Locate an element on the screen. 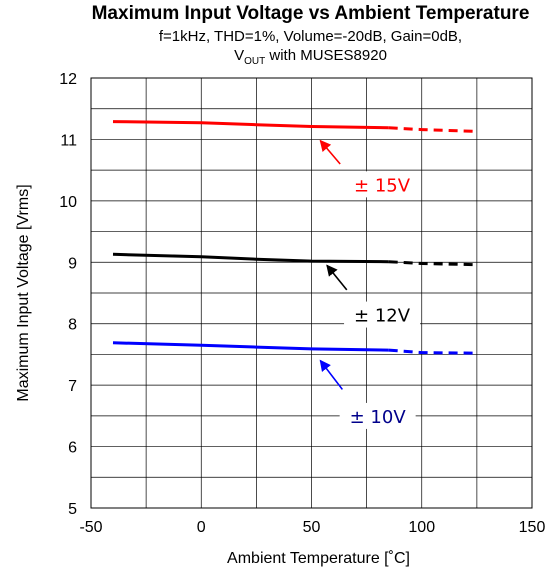 The height and width of the screenshot is (571, 551). subtitle-line-1: f=1kHz, THD=1%, Volume=-20dB, Gain=0dB, is located at coordinates (310, 36).